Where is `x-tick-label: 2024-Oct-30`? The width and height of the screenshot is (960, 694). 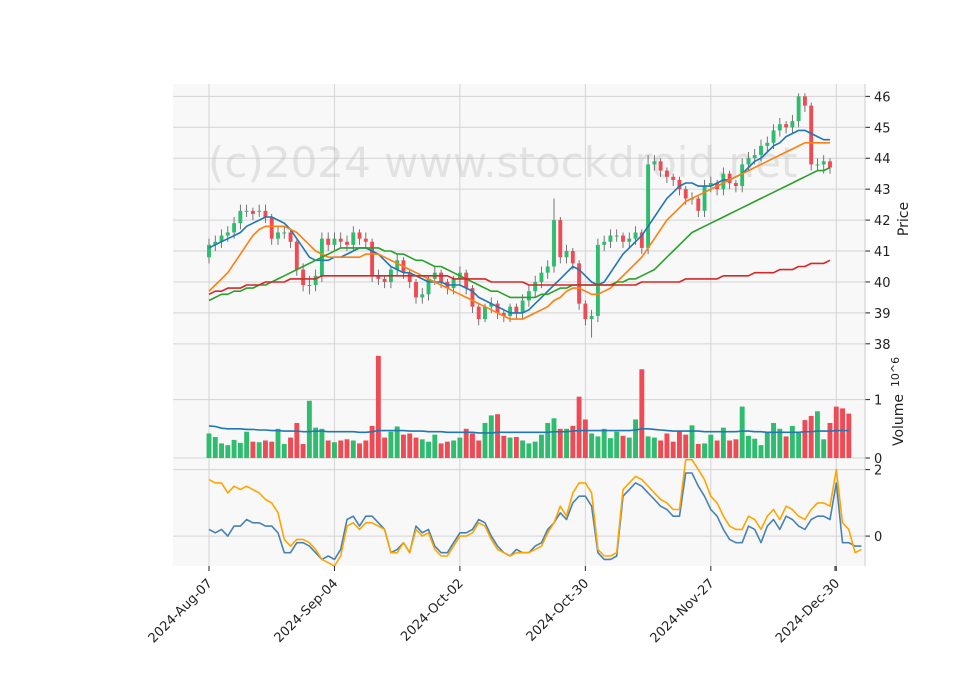
x-tick-label: 2024-Oct-30 is located at coordinates (558, 610).